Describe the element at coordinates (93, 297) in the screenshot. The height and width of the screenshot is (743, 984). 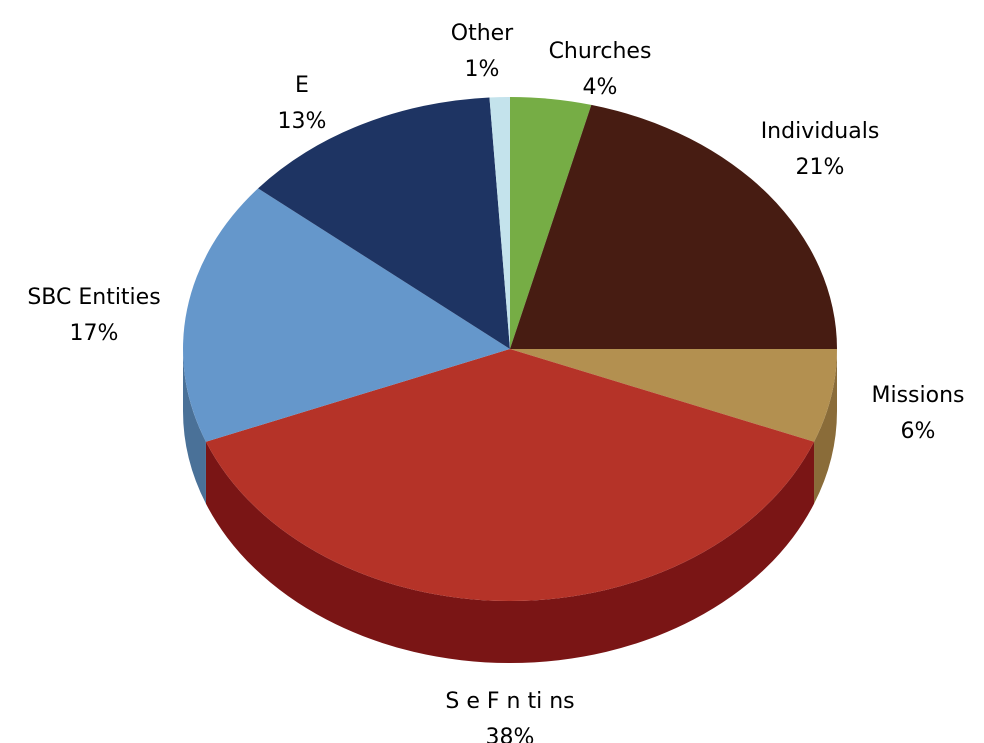
I see `slice-name-label: SBC Entities` at that location.